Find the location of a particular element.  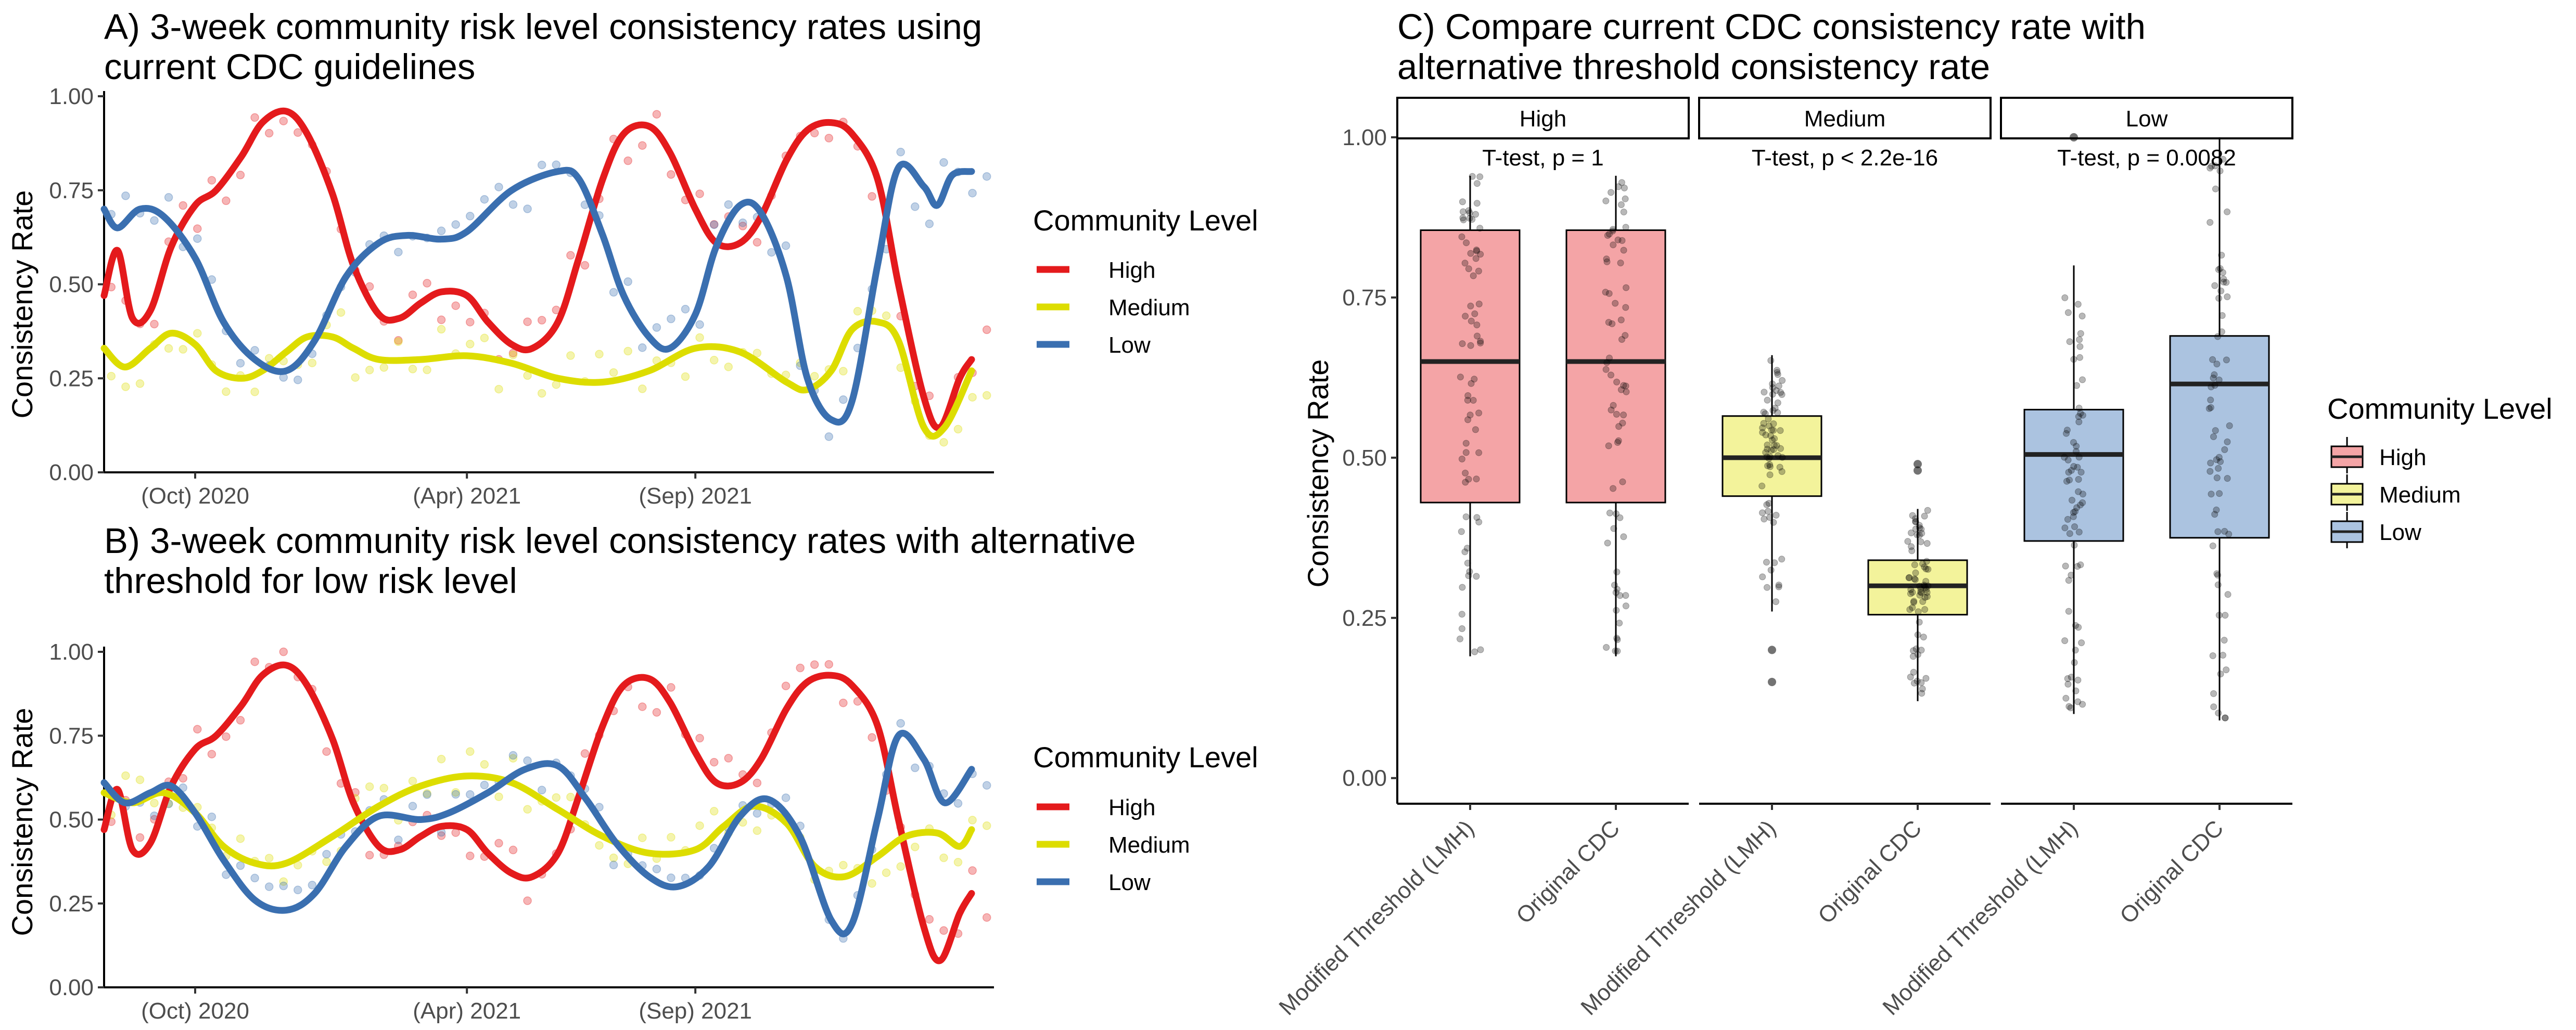

series-line-low is located at coordinates (537, 293).